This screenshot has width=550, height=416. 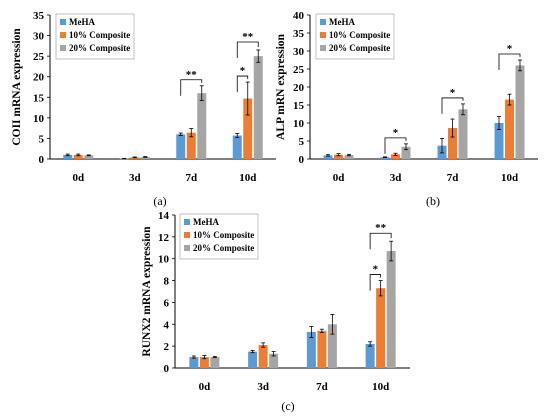 What do you see at coordinates (299, 34) in the screenshot?
I see `y-tick-label: 35` at bounding box center [299, 34].